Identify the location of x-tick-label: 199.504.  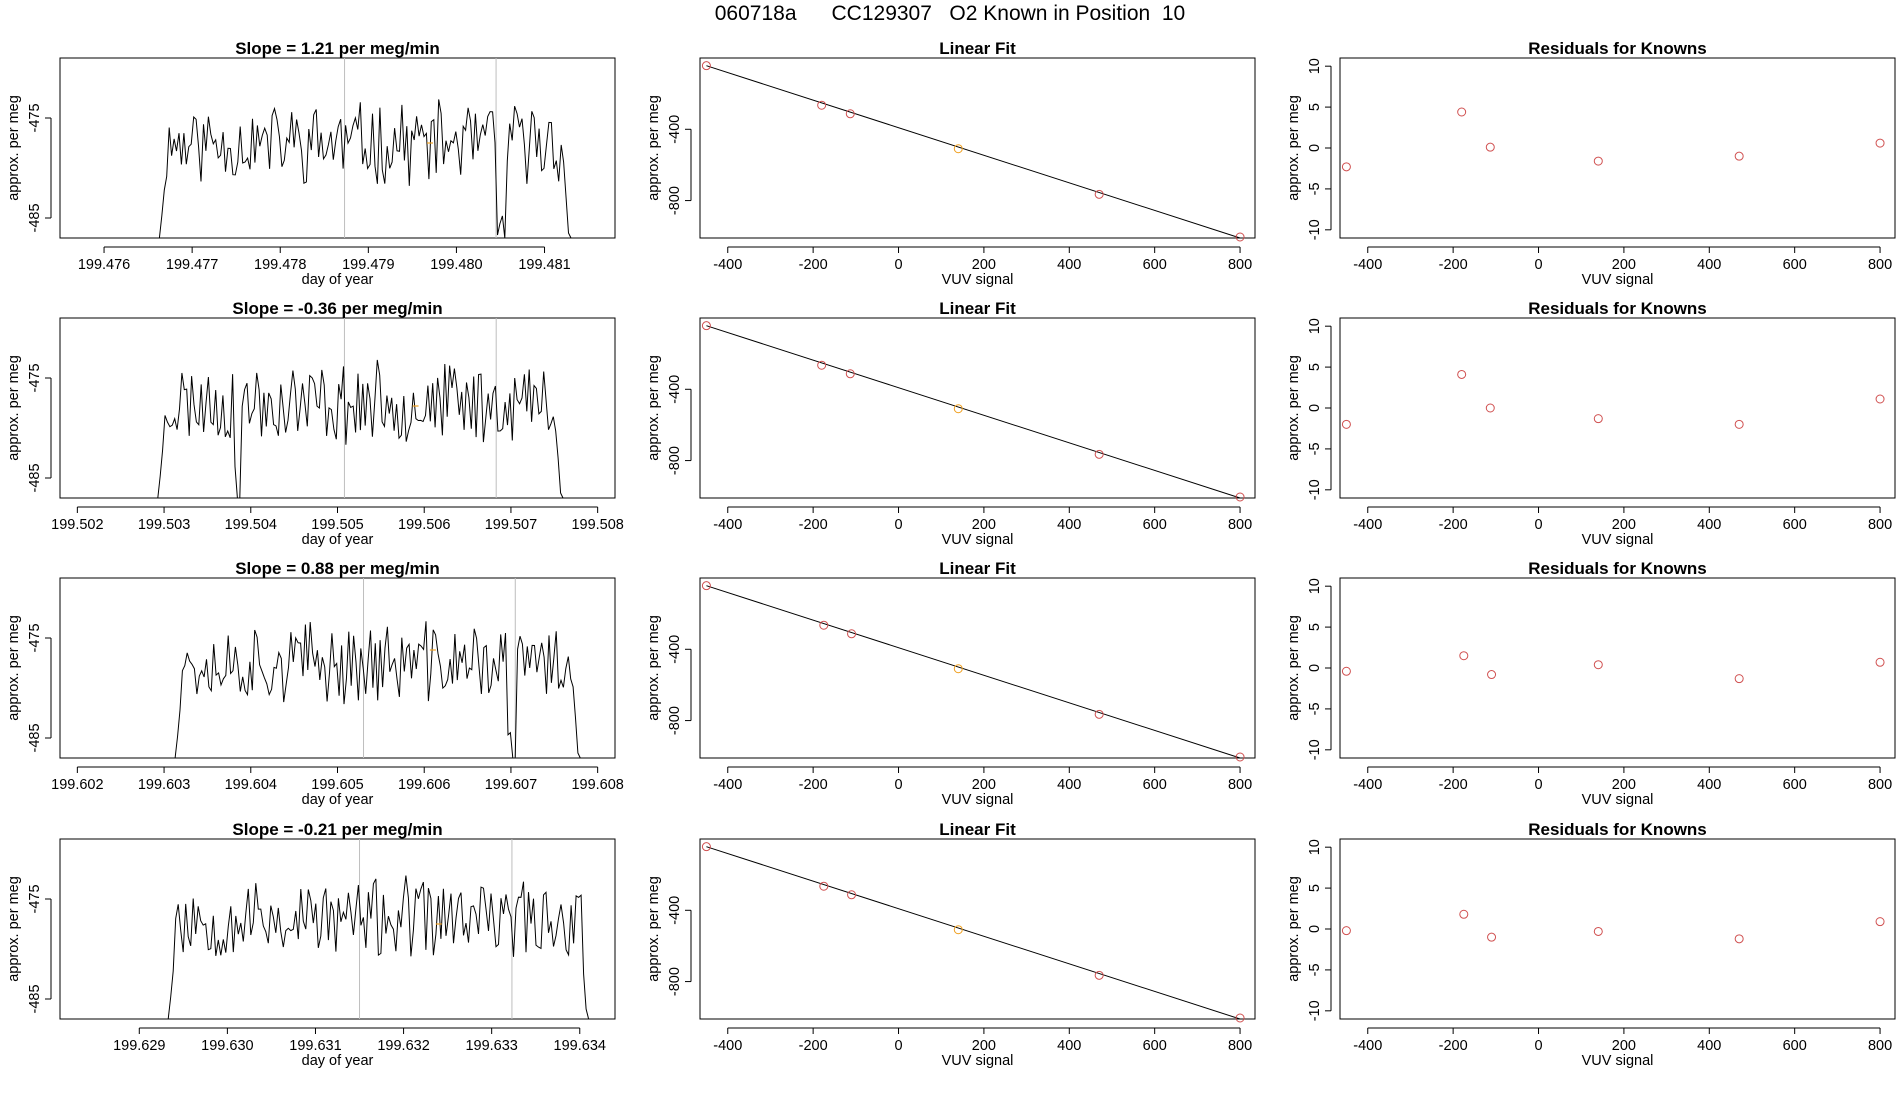
(251, 525).